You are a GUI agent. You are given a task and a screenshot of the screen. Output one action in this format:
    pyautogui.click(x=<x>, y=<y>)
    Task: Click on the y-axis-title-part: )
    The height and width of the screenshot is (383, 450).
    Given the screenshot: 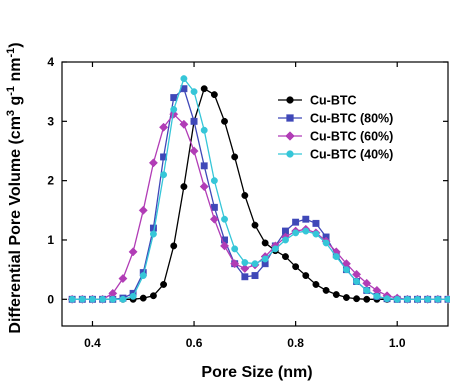 What is the action you would take?
    pyautogui.click(x=15, y=44)
    